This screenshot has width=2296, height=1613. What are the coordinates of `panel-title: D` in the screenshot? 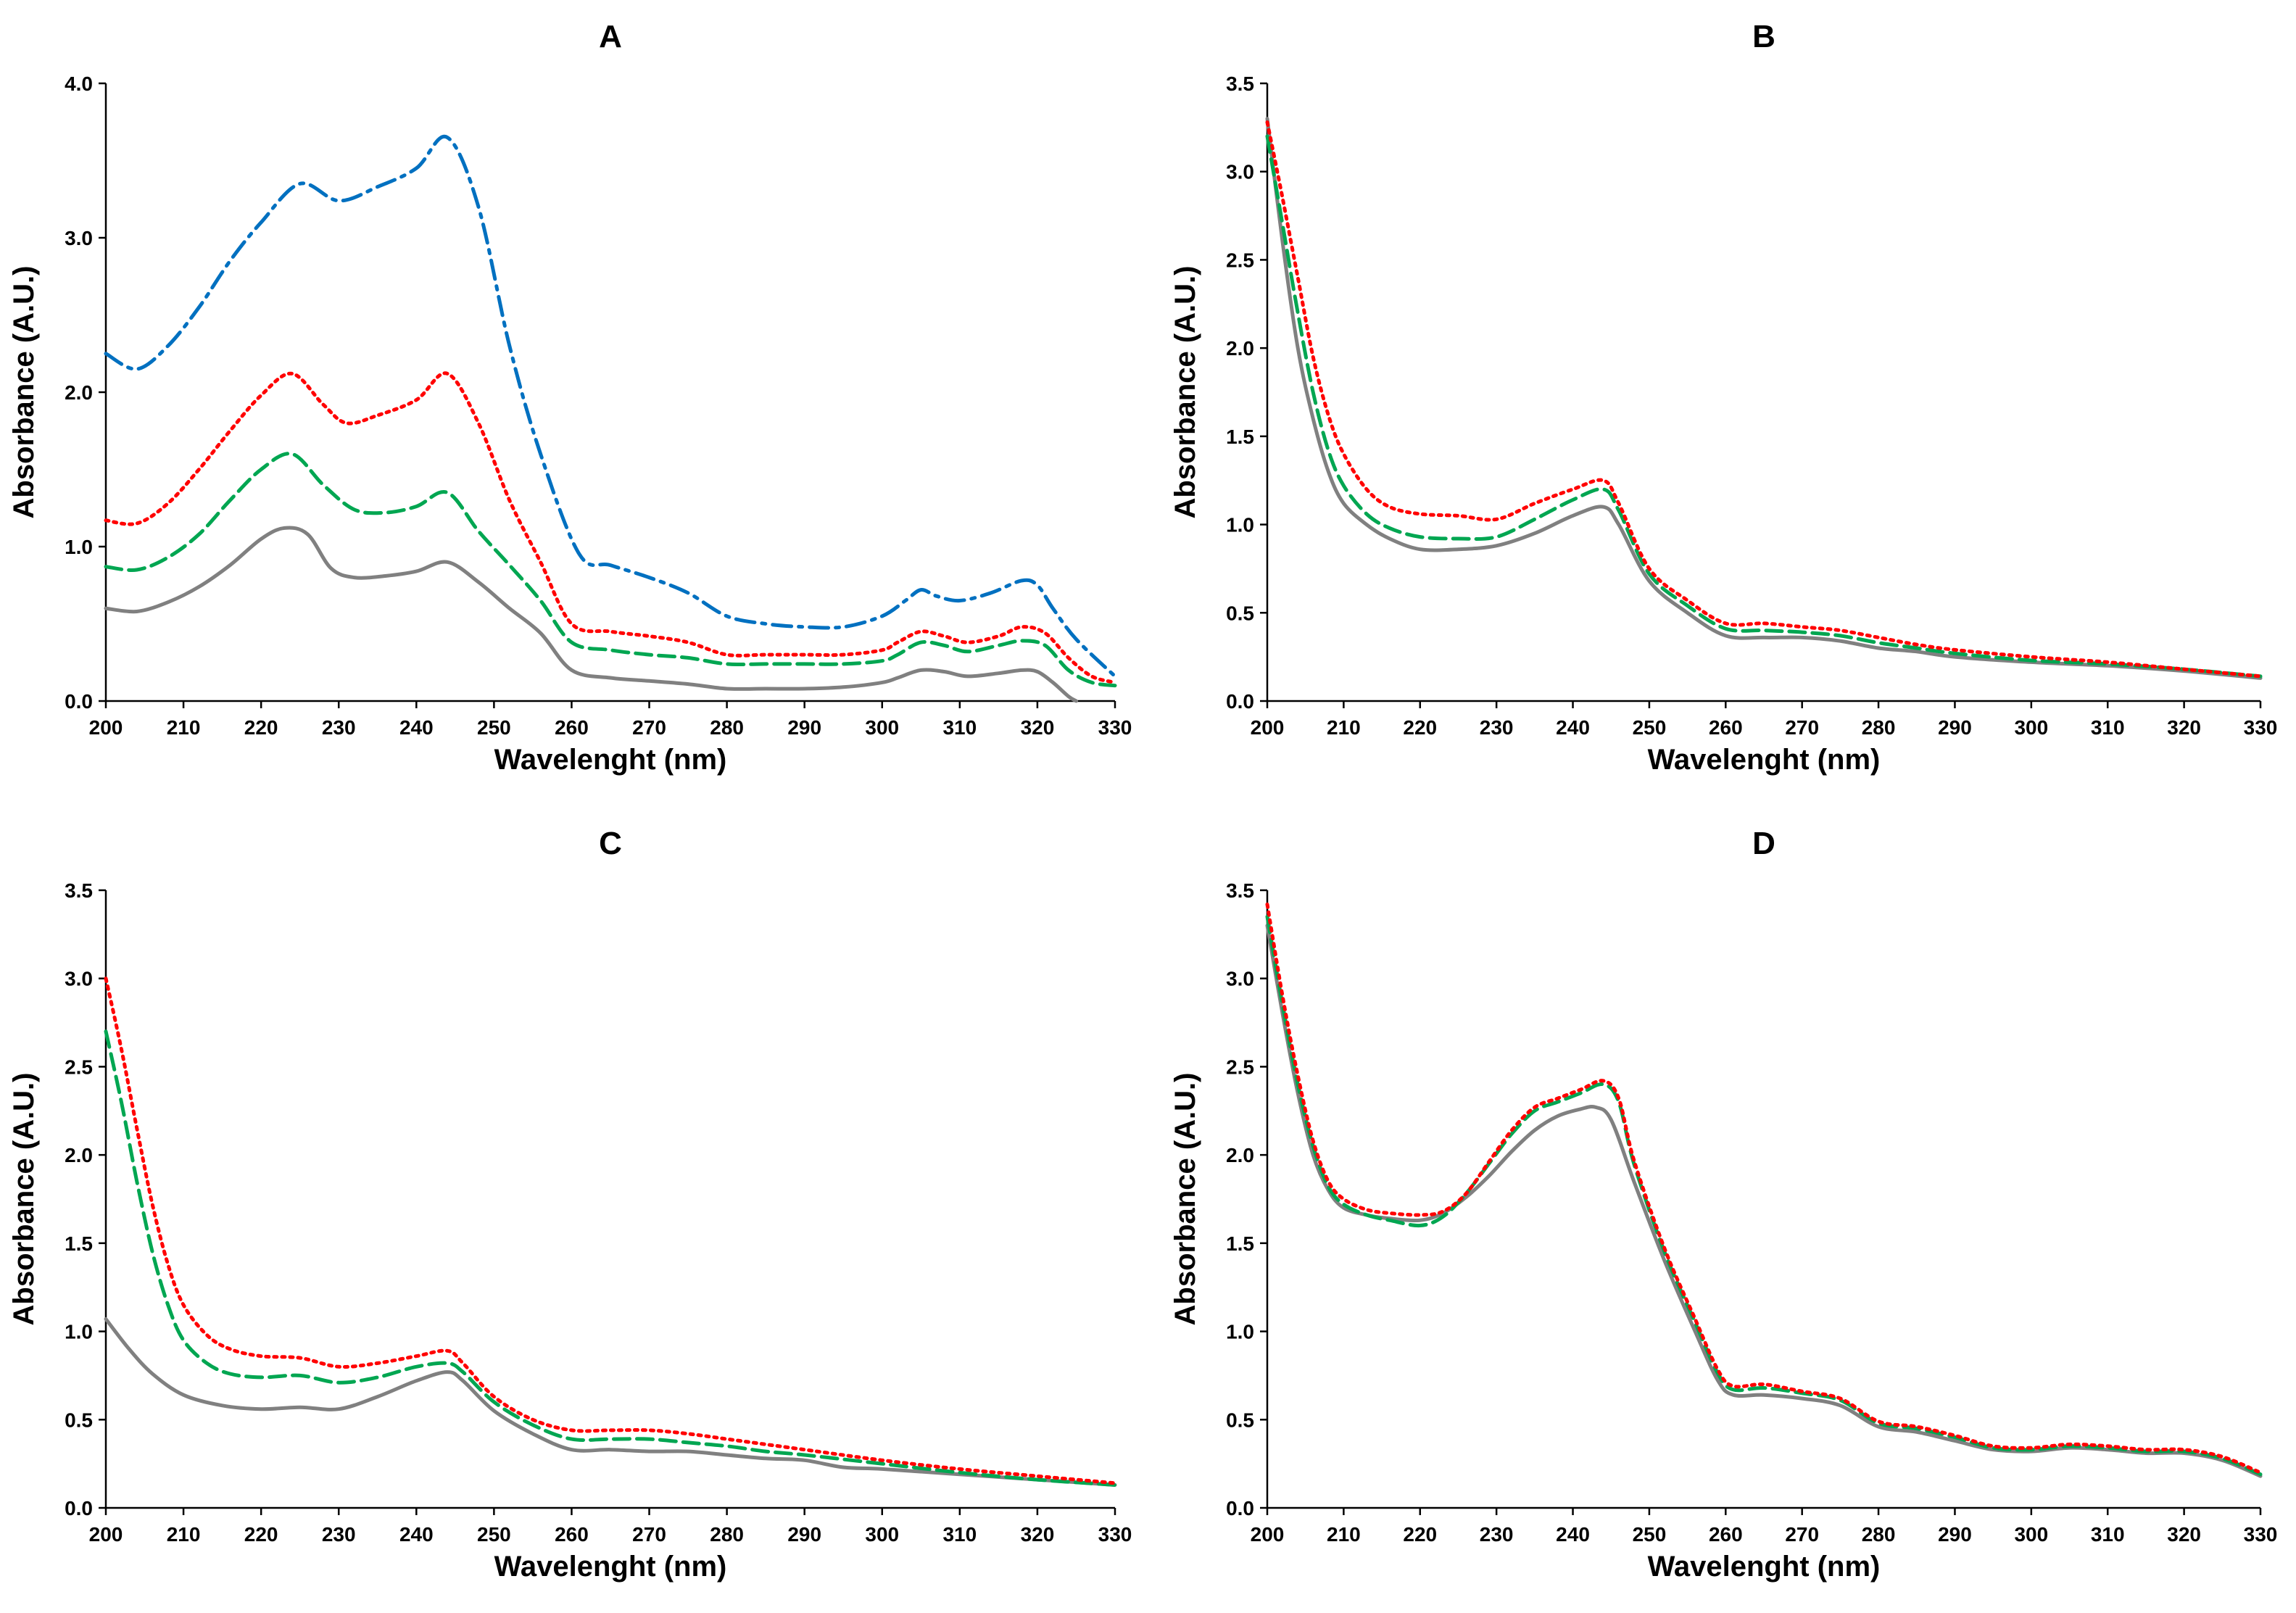 It's located at (1763, 844).